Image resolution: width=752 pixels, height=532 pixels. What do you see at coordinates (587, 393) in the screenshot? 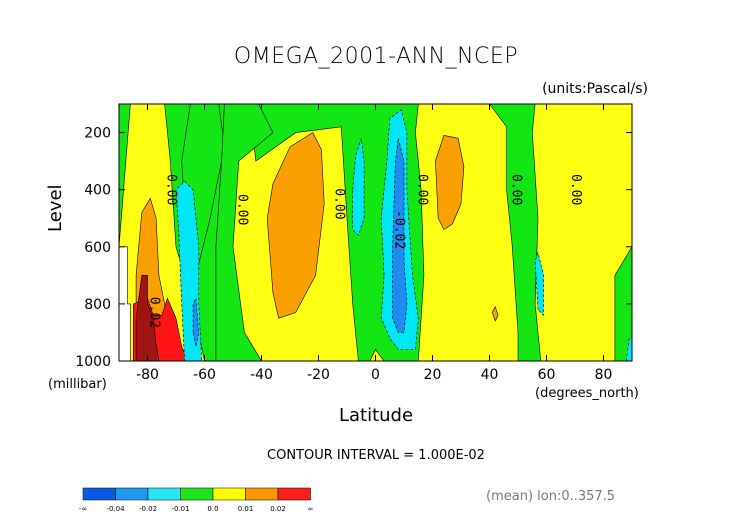
I see `x-axis-unit: (degrees_north)` at bounding box center [587, 393].